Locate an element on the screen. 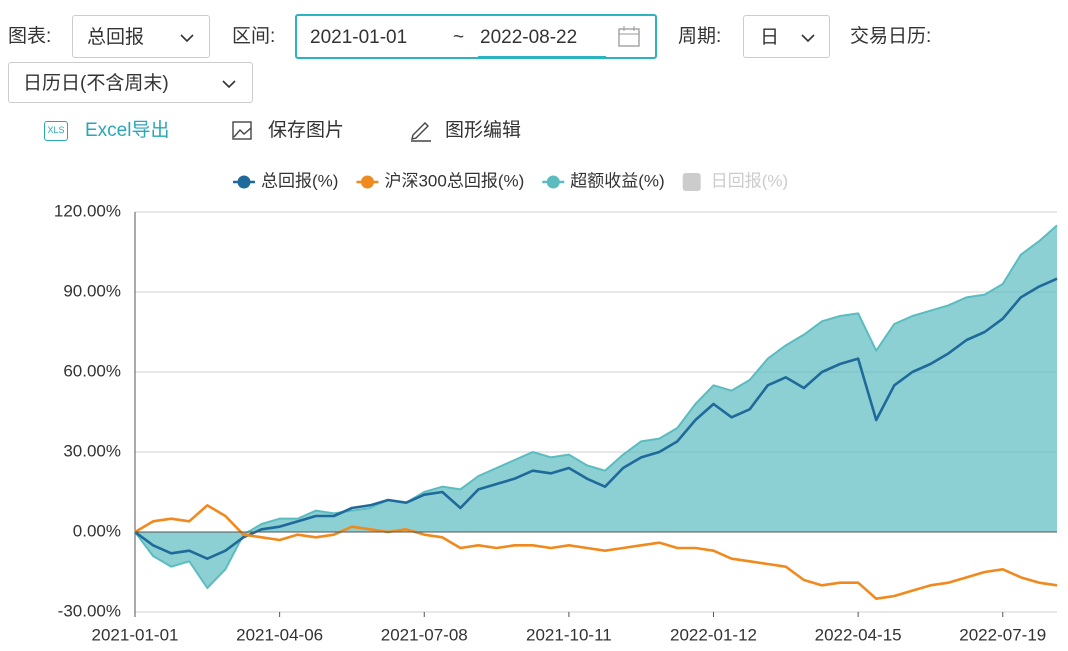 This screenshot has width=1068, height=651. chart-label: 图表: is located at coordinates (30, 36).